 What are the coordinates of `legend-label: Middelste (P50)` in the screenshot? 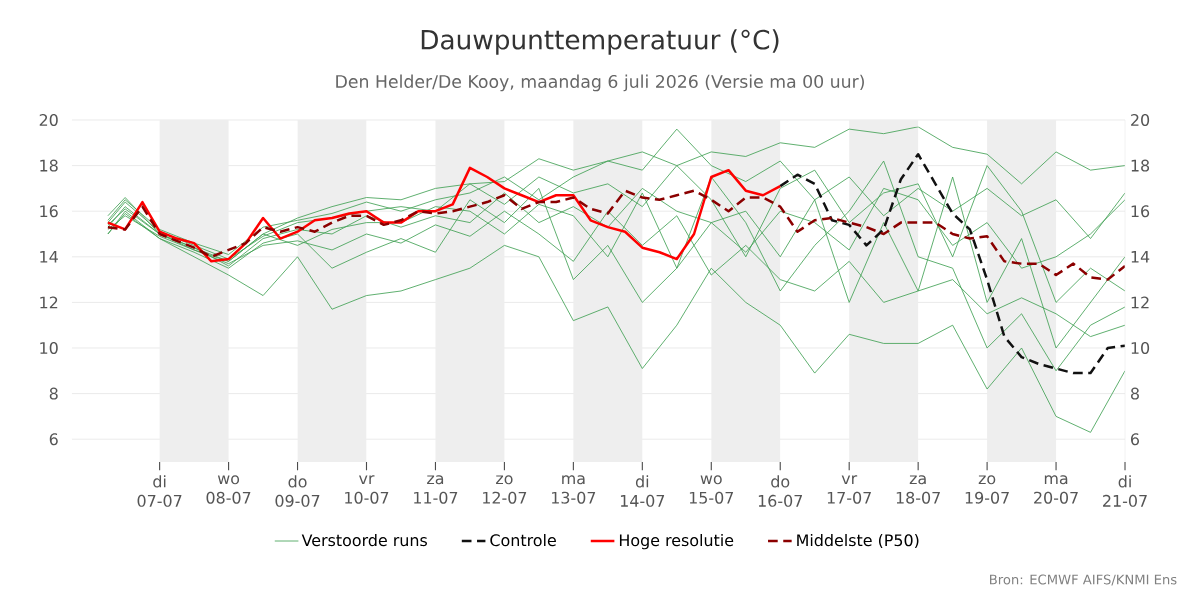 It's located at (858, 541).